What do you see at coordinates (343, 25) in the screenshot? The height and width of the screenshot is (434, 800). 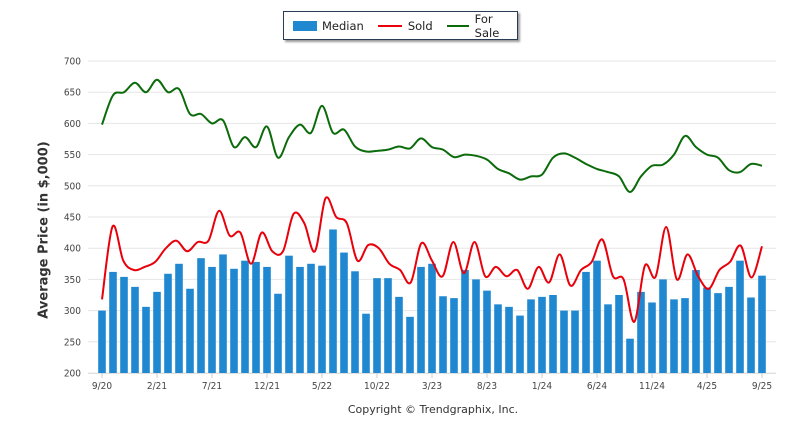 I see `legend-median-label: Median` at bounding box center [343, 25].